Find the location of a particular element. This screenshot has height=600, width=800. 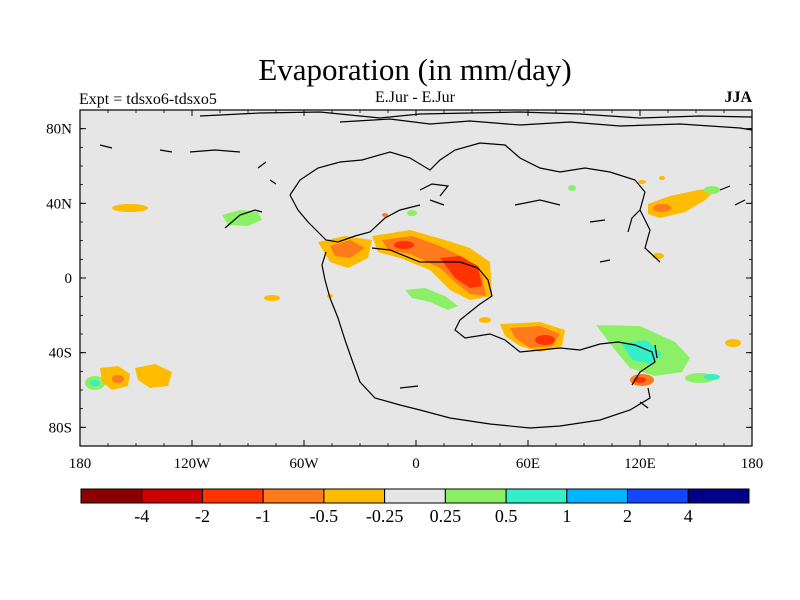

colorbar-label: -1 is located at coordinates (263, 516).